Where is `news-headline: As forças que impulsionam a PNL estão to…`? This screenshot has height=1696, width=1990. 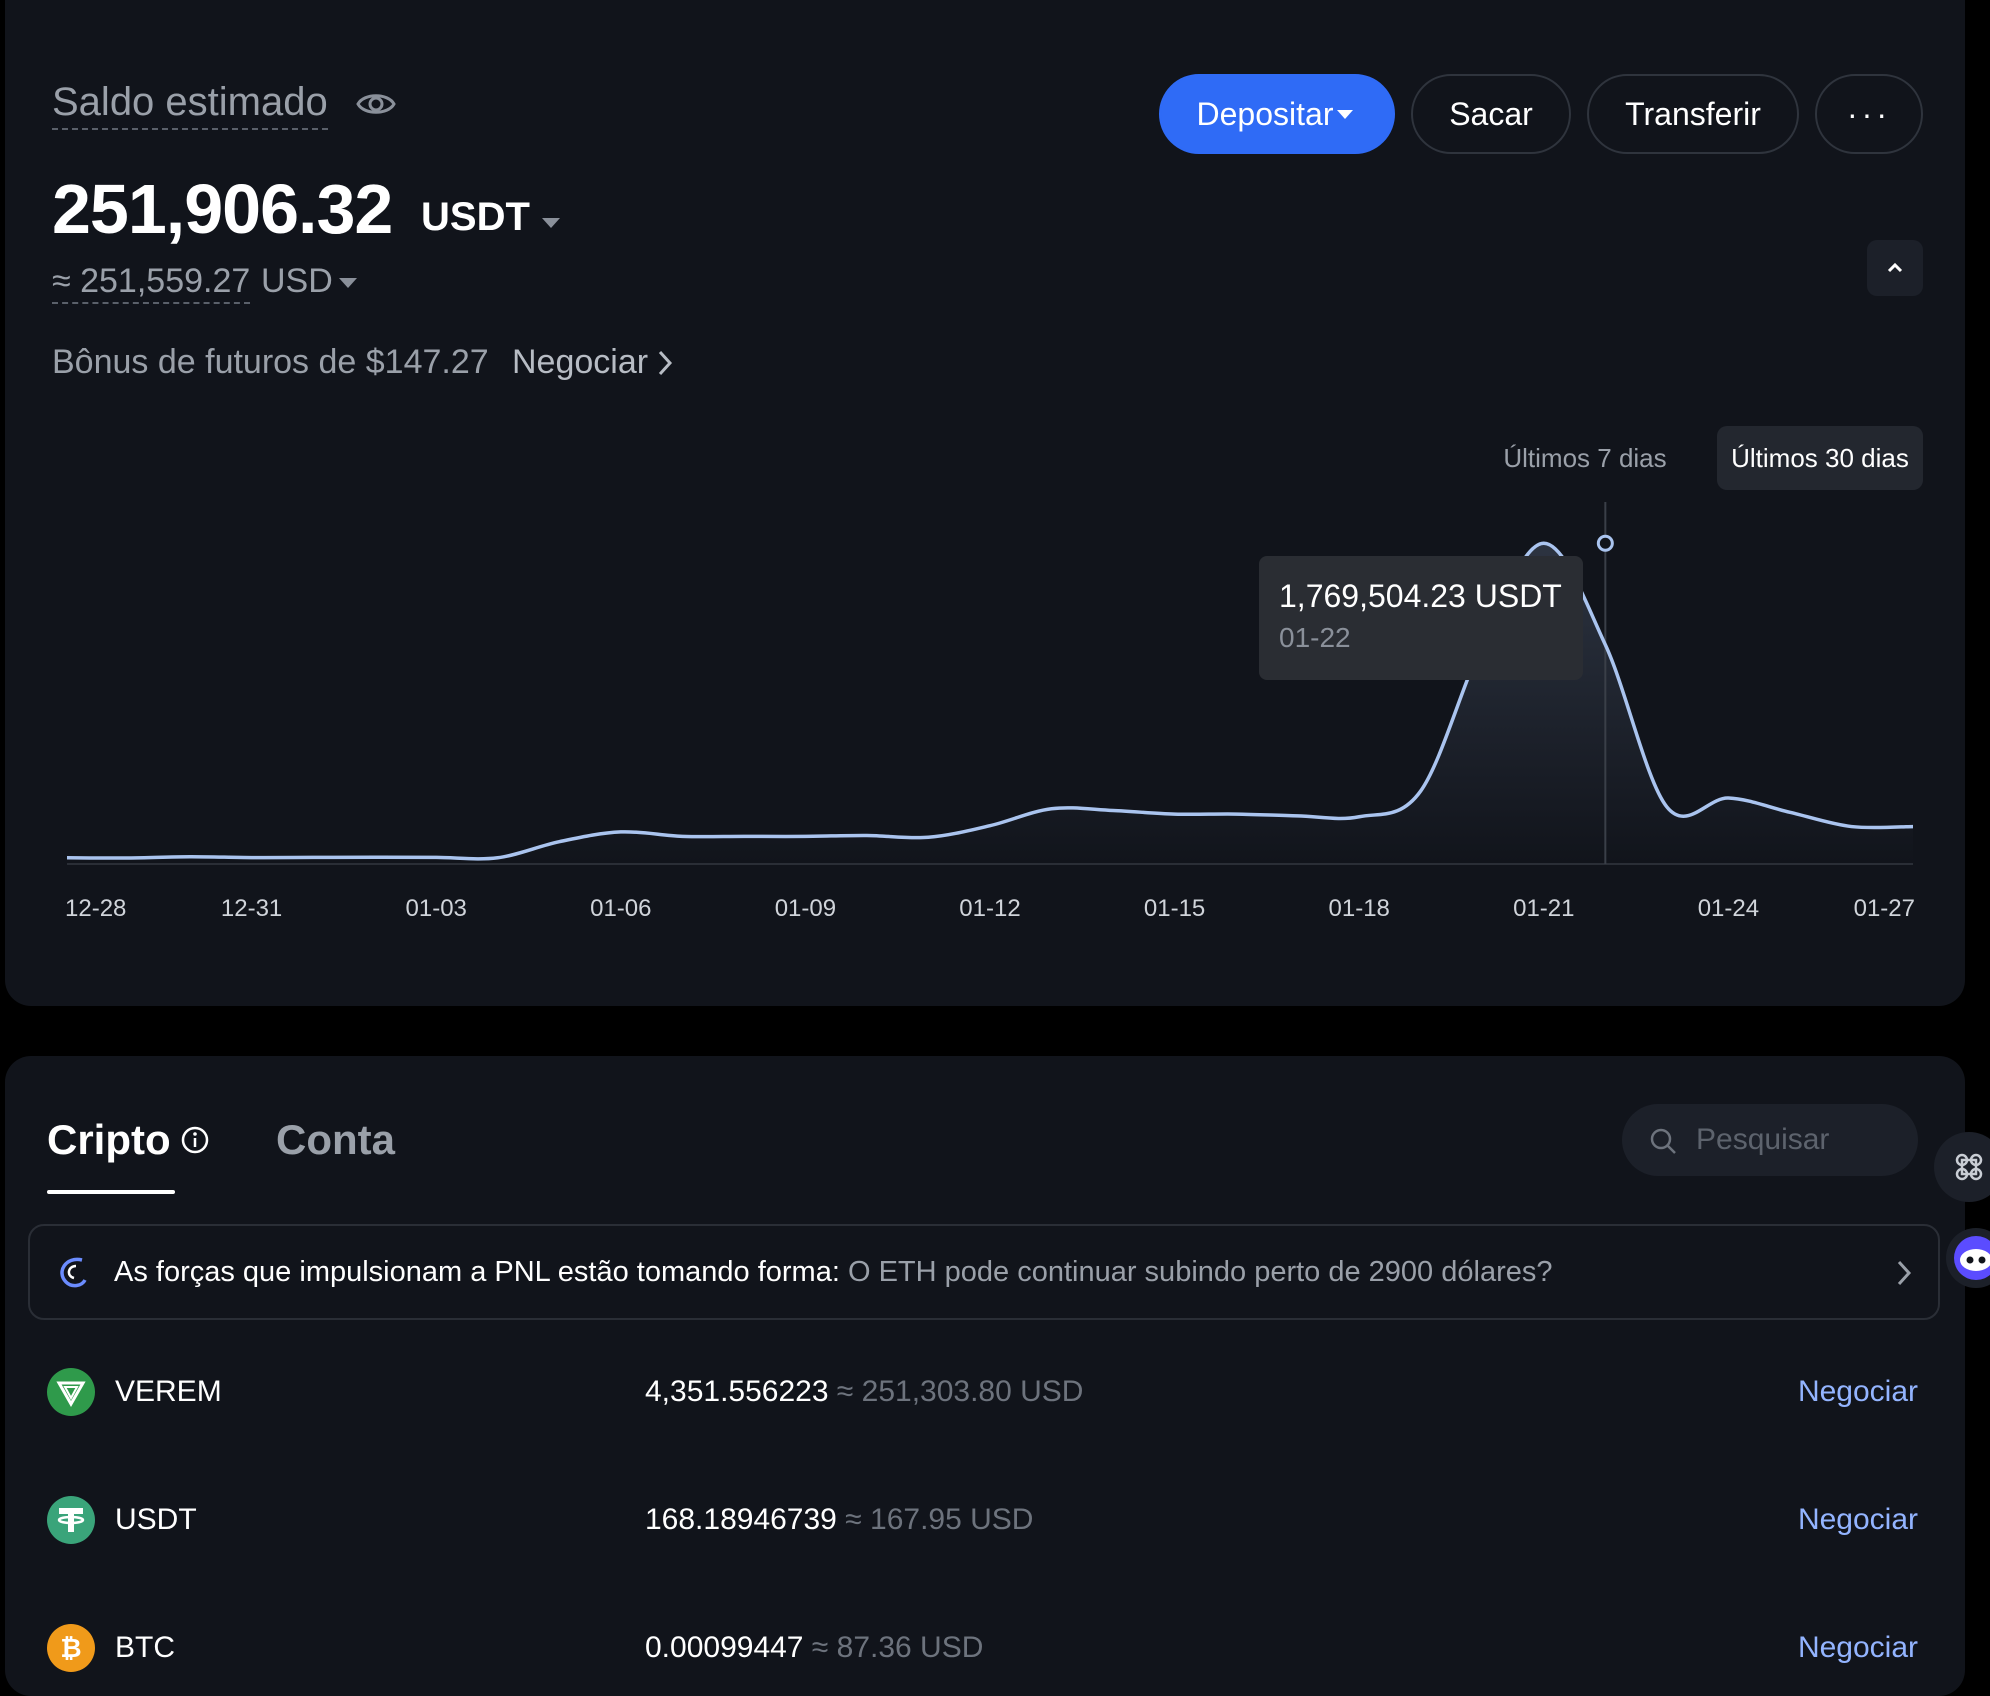
news-headline: As forças que impulsionam a PNL estão to… is located at coordinates (477, 1272).